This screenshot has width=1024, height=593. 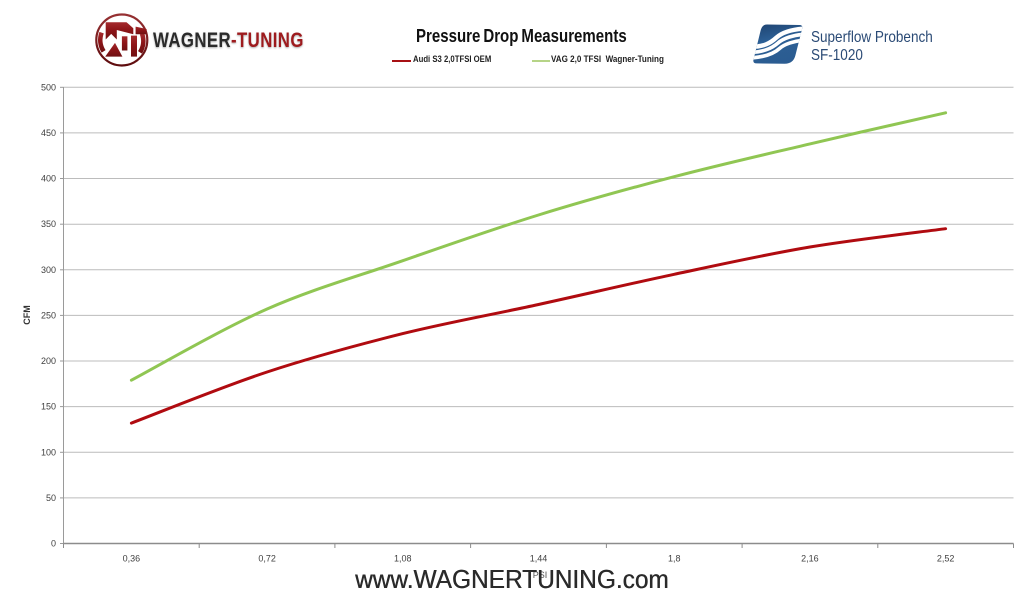 I want to click on svg-text: CFM, so click(x=27, y=315).